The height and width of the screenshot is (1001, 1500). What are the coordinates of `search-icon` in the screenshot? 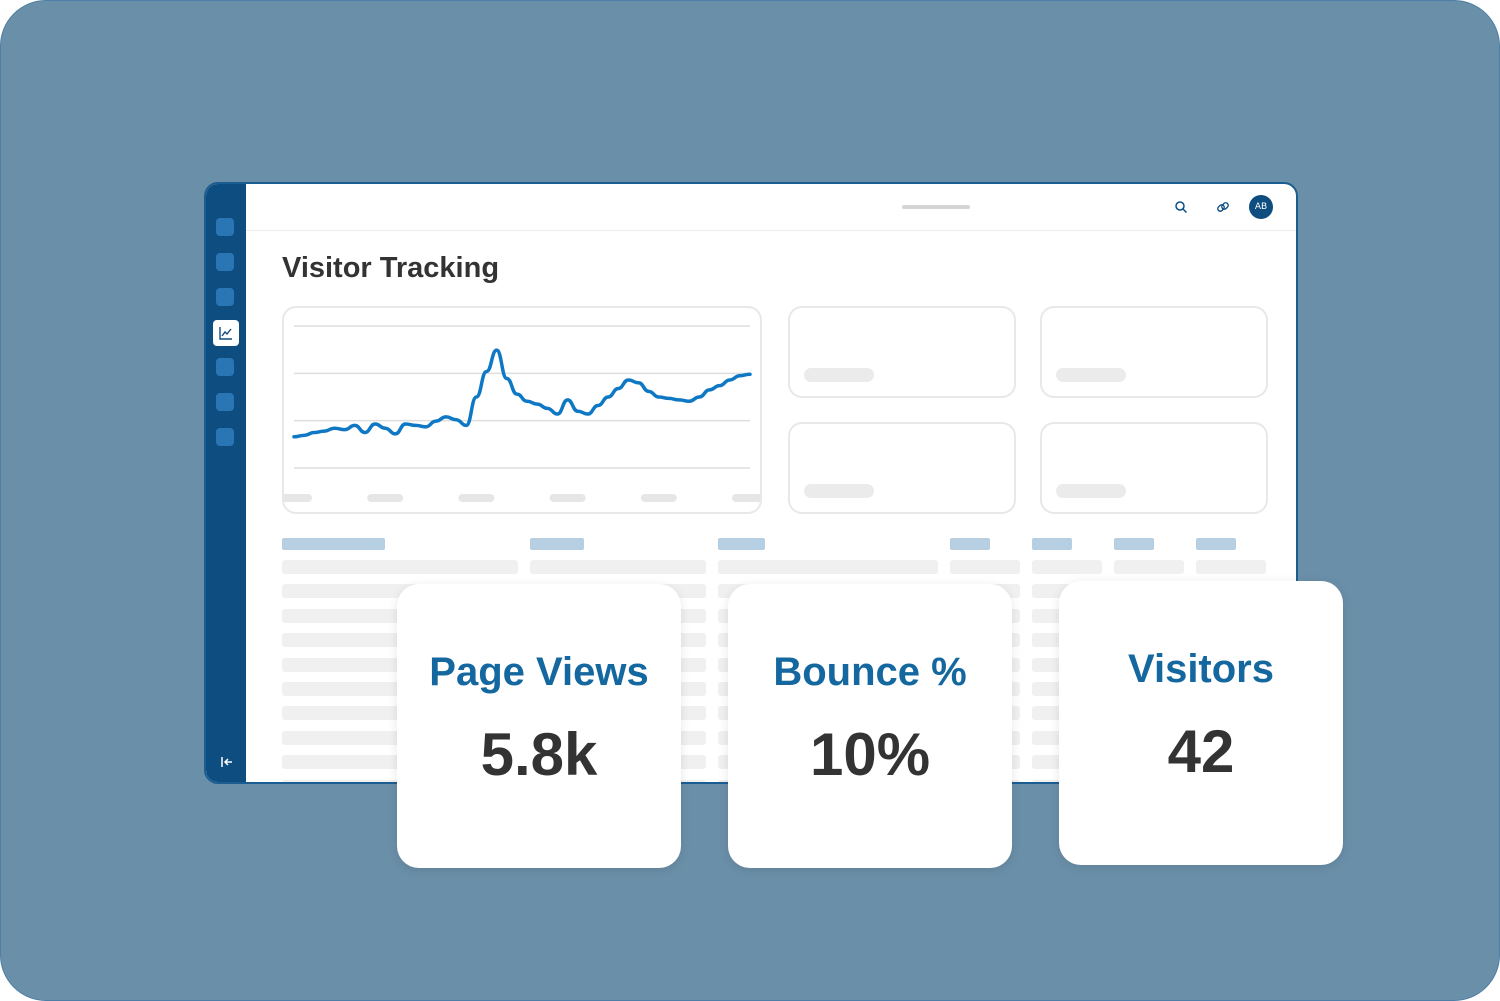 It's located at (1181, 207).